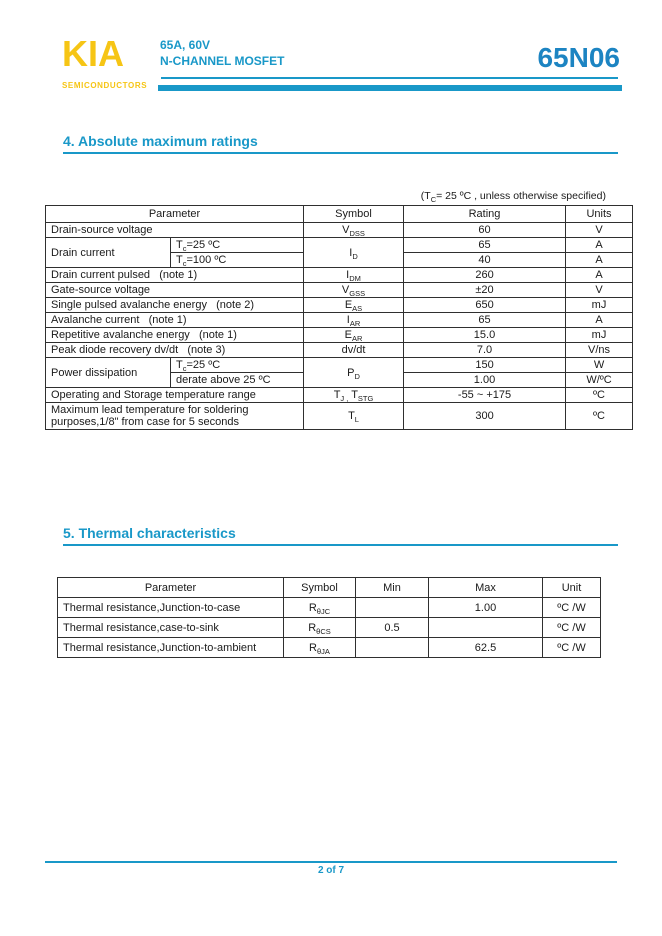 Image resolution: width=662 pixels, height=936 pixels. Describe the element at coordinates (340, 153) in the screenshot. I see `section4-underline` at that location.